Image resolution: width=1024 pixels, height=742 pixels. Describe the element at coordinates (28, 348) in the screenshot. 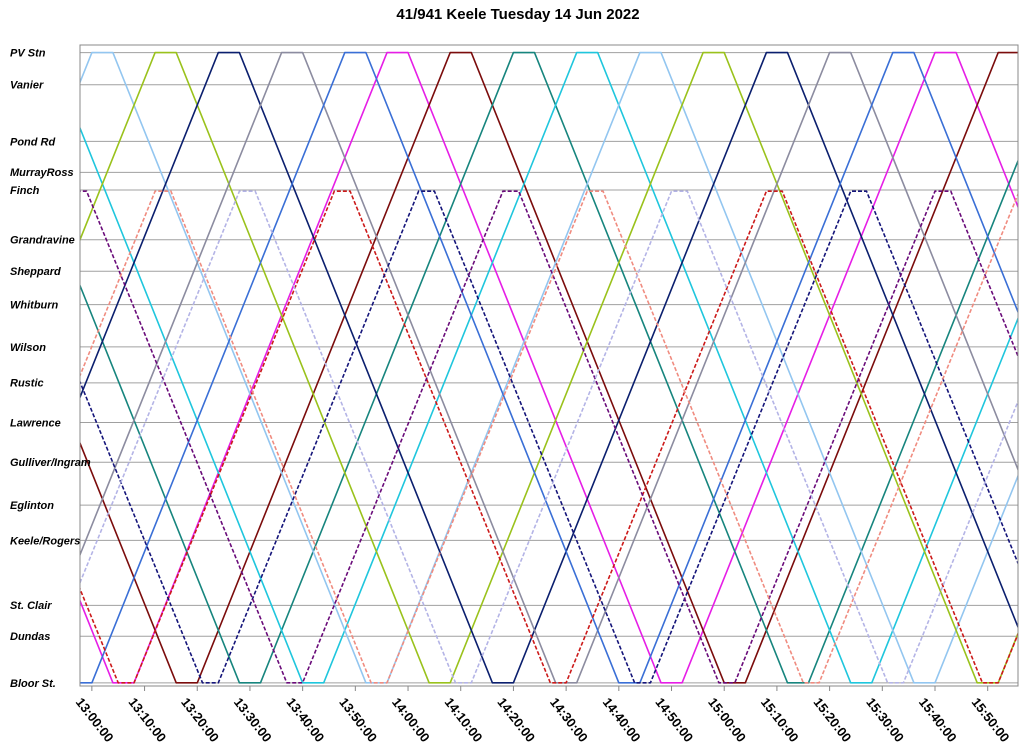

I see `y-tick-label: Wilson` at that location.